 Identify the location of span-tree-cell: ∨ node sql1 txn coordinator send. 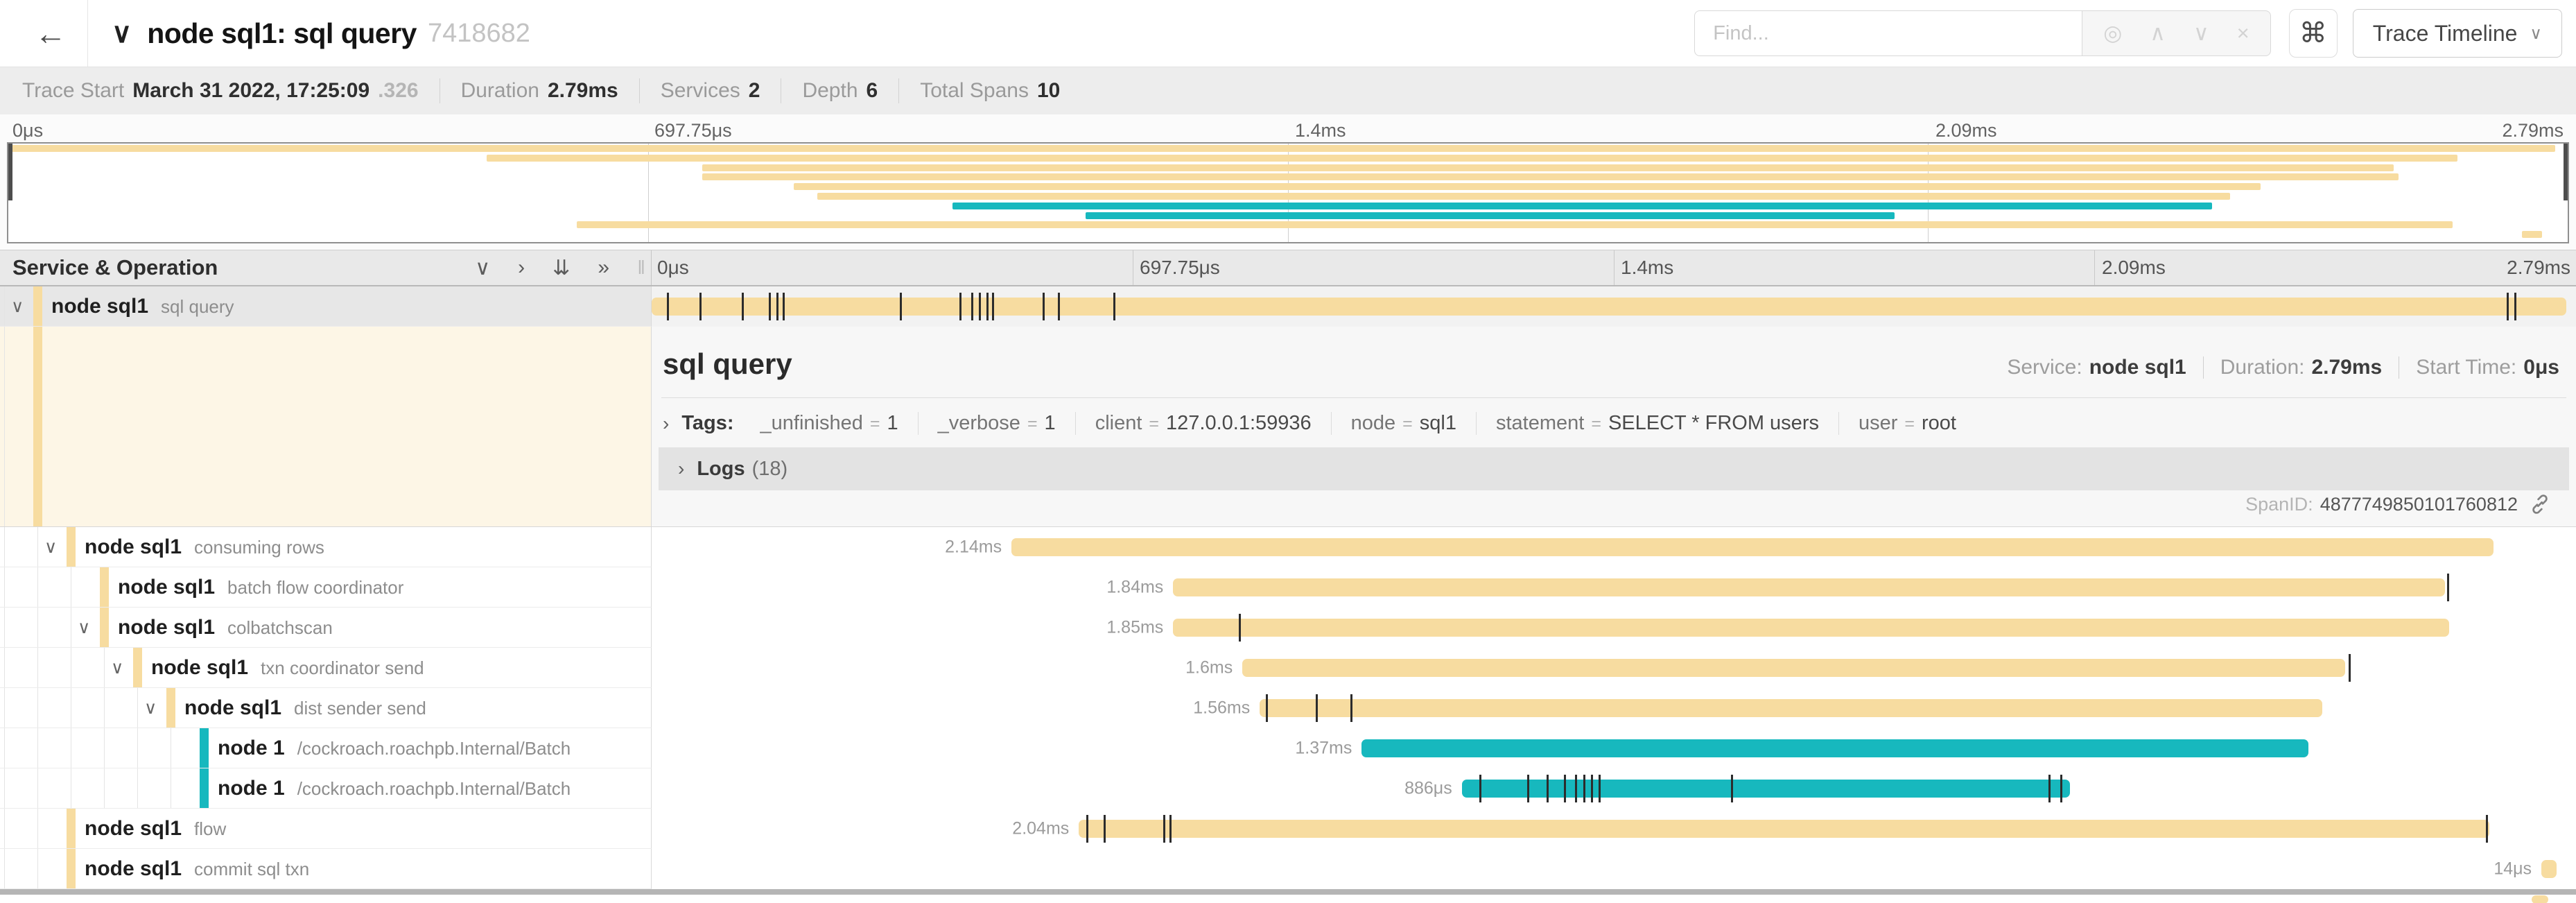
(326, 668).